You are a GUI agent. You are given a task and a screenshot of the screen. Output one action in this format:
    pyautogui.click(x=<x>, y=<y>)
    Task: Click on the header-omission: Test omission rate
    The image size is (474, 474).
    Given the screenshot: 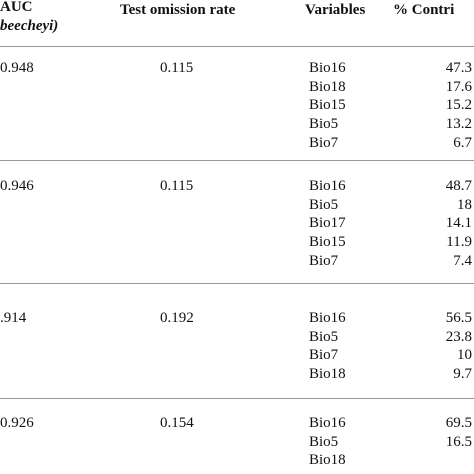 What is the action you would take?
    pyautogui.click(x=178, y=10)
    